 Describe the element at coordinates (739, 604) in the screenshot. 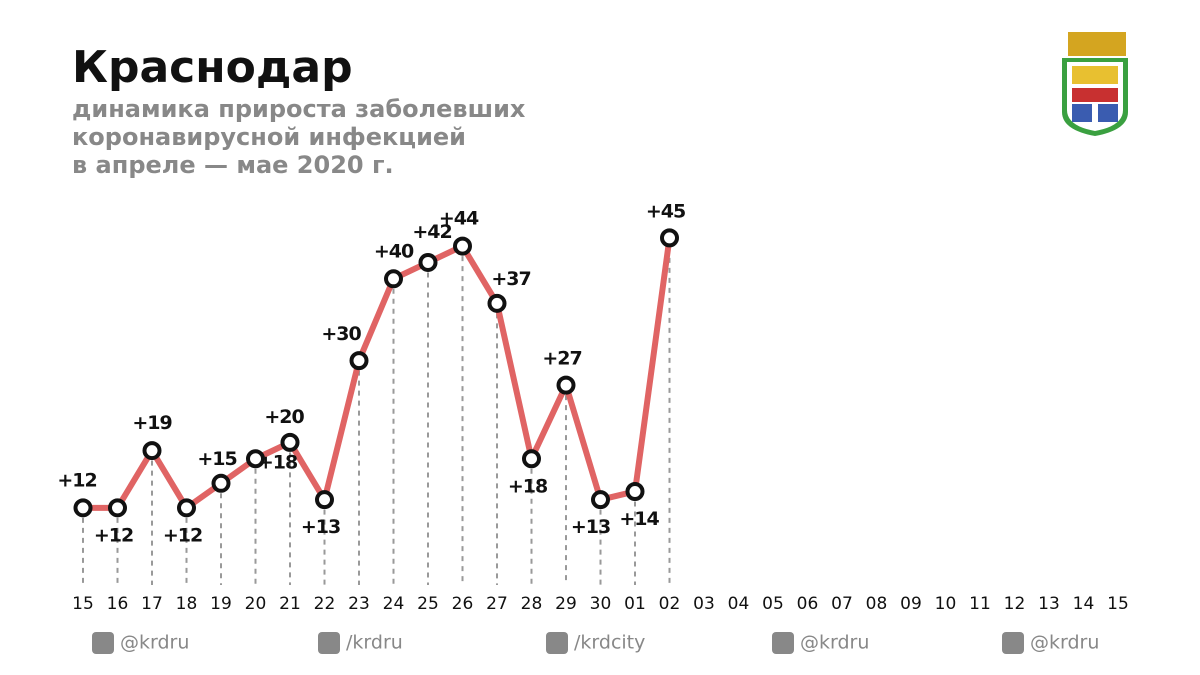

I see `x-tick-label: 04` at that location.